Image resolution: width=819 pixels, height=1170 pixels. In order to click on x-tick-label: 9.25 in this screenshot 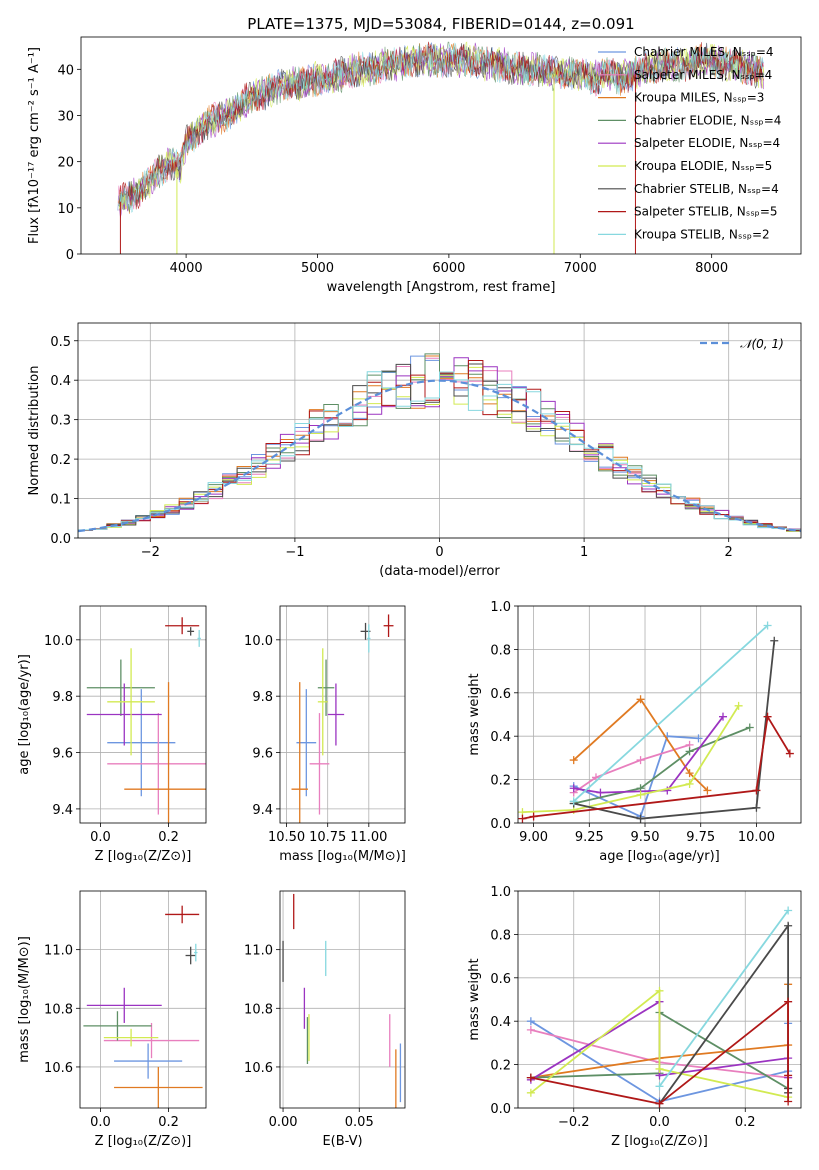, I will do `click(589, 837)`.